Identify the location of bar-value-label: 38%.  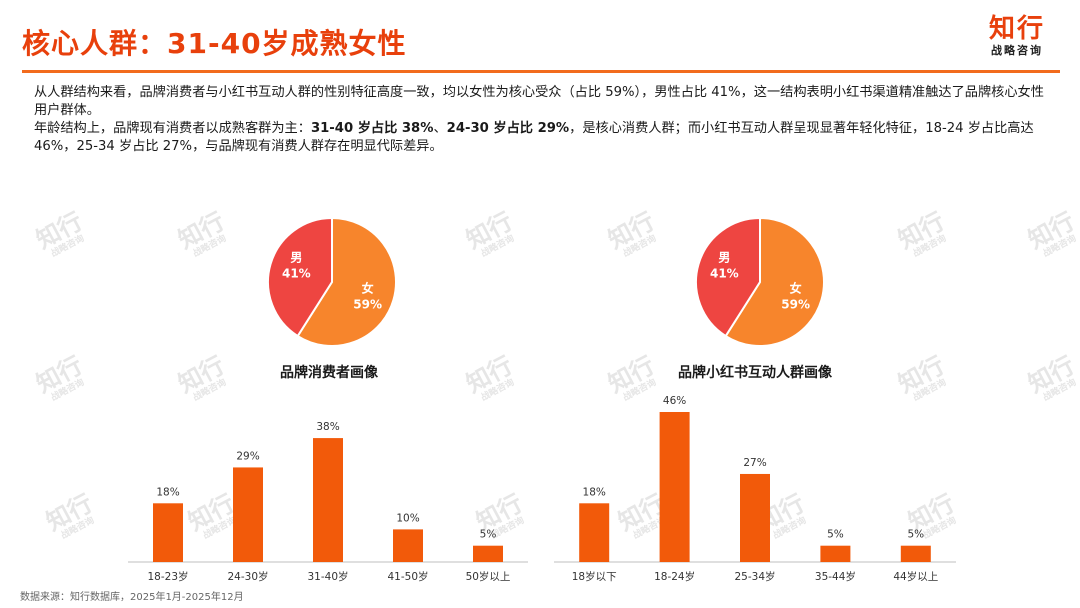
(327, 427).